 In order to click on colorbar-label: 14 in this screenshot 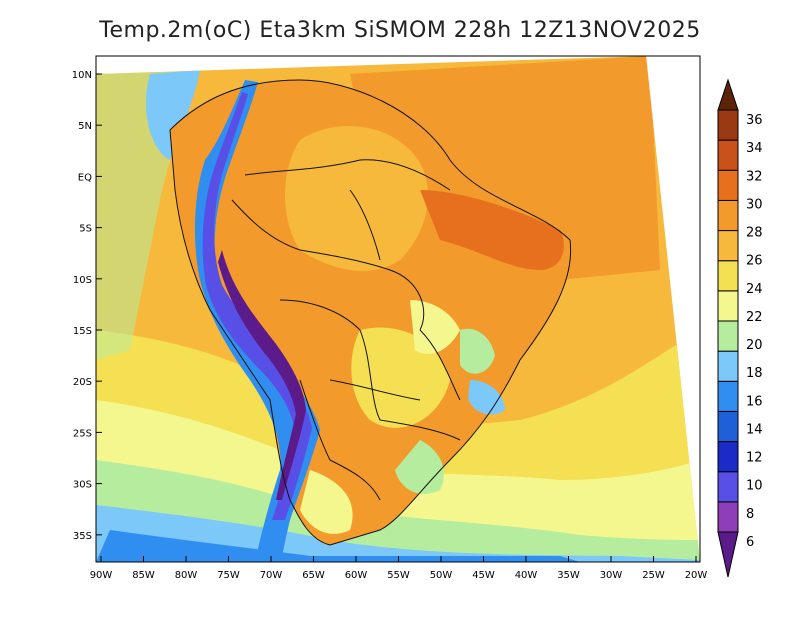, I will do `click(754, 429)`.